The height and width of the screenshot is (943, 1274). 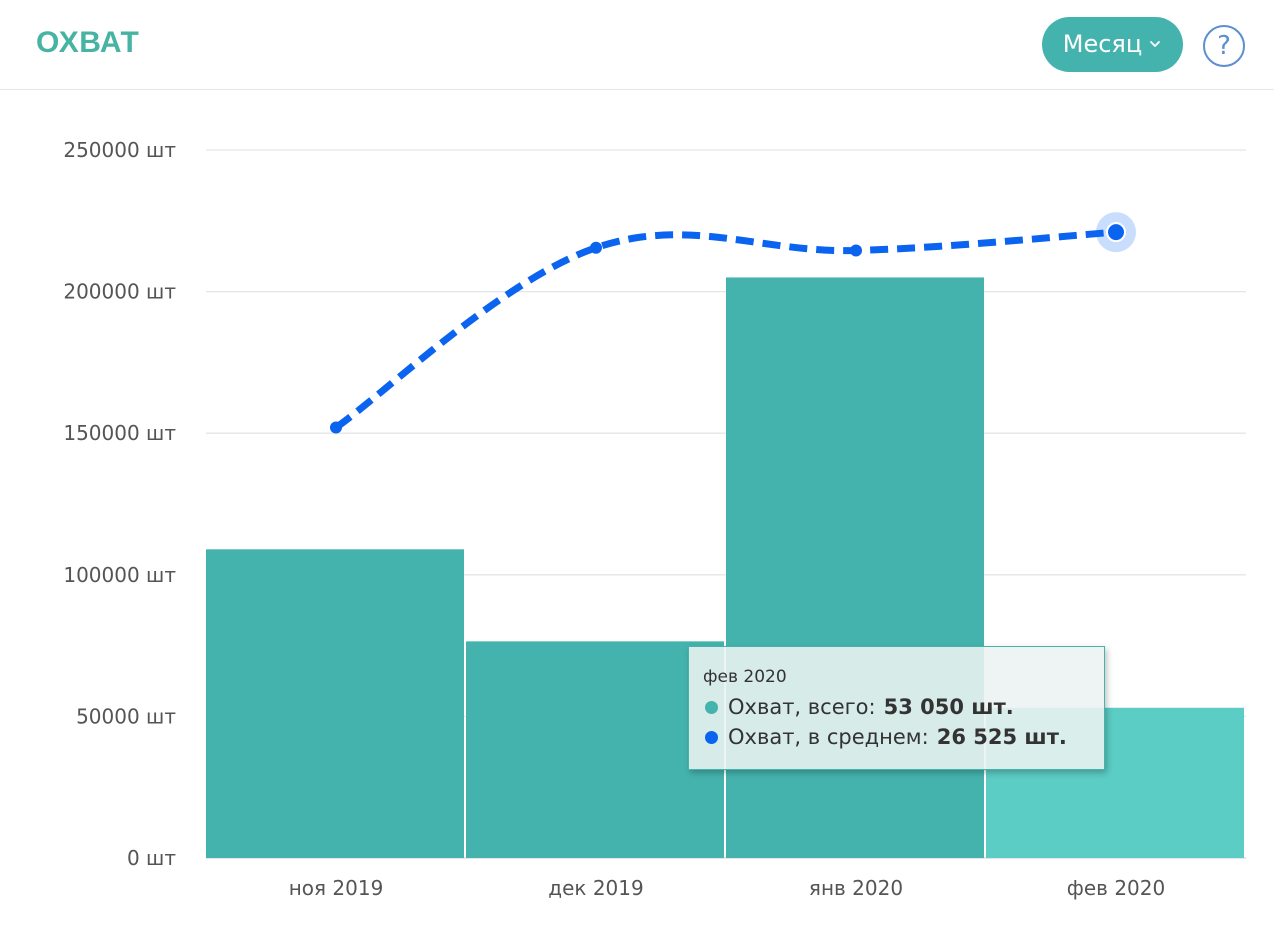 What do you see at coordinates (119, 292) in the screenshot?
I see `y-tick-label: 200000 шт` at bounding box center [119, 292].